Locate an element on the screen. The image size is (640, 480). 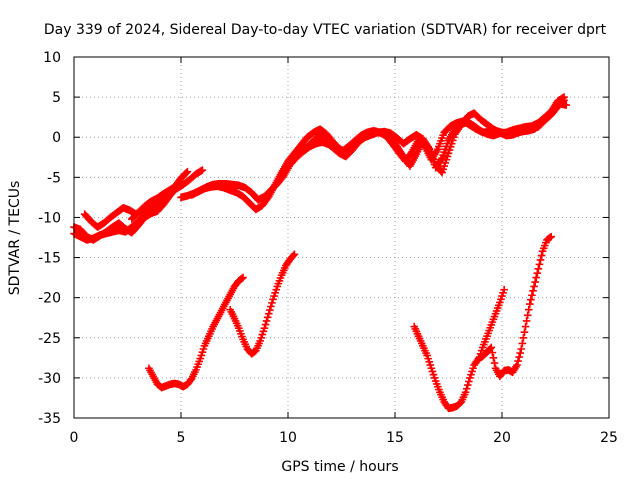
x-axis-label: GPS time / hours is located at coordinates (339, 467).